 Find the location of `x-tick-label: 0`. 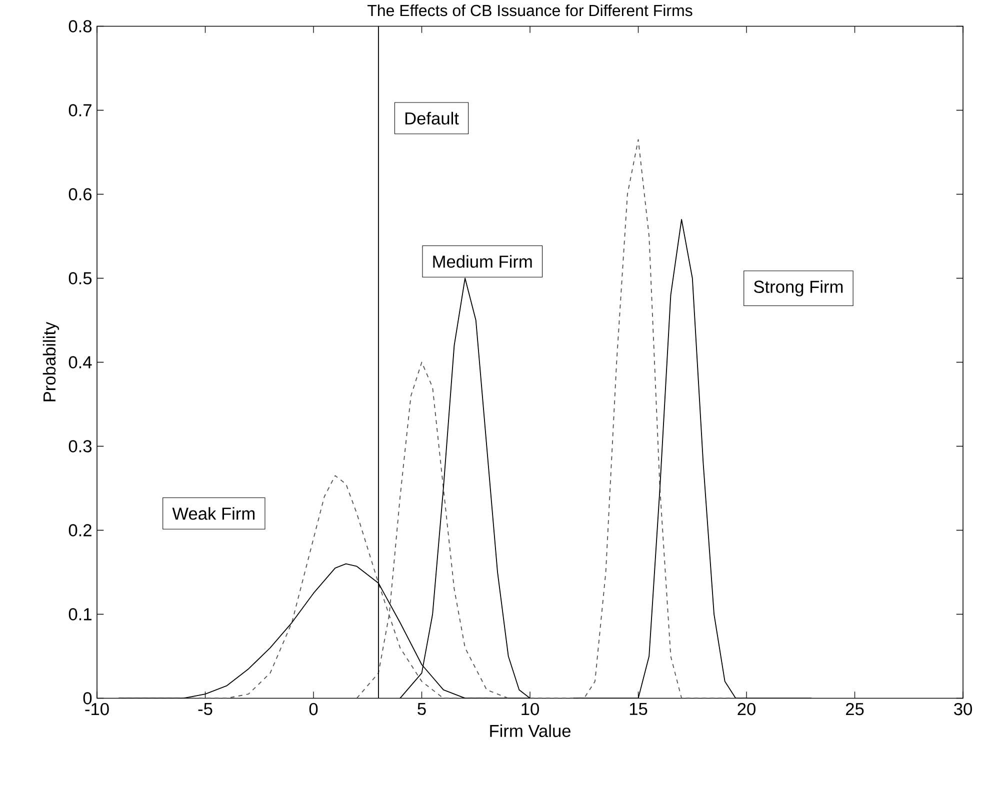

x-tick-label: 0 is located at coordinates (313, 709).